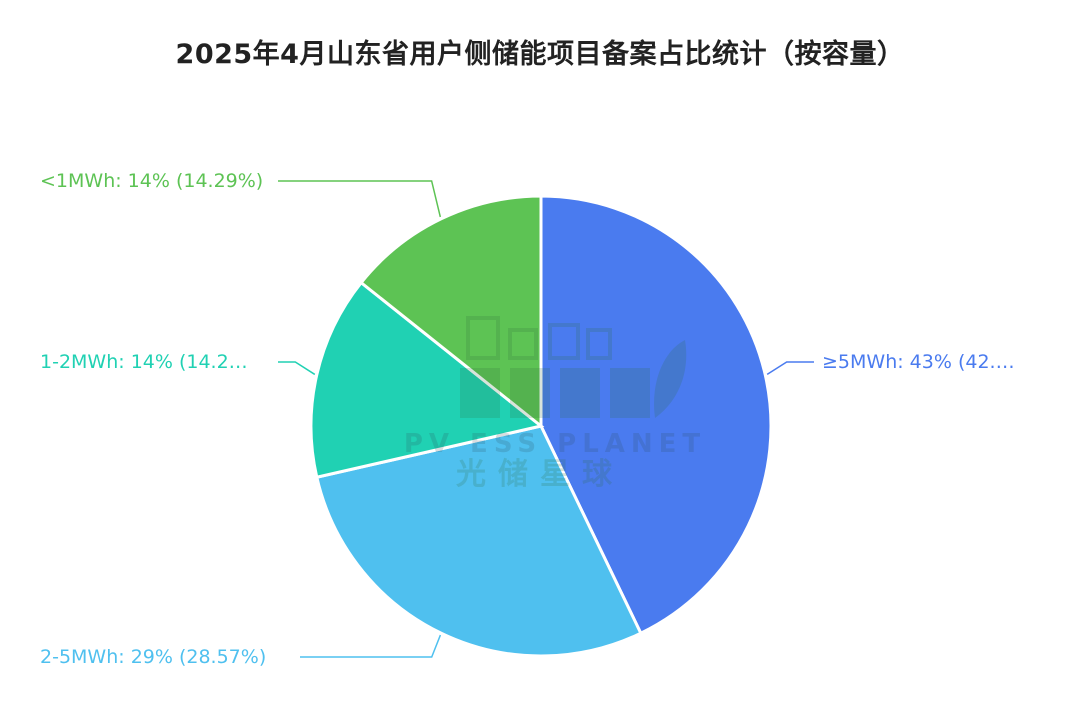 The image size is (1080, 722). I want to click on pie-slice-5mwh, so click(656, 415).